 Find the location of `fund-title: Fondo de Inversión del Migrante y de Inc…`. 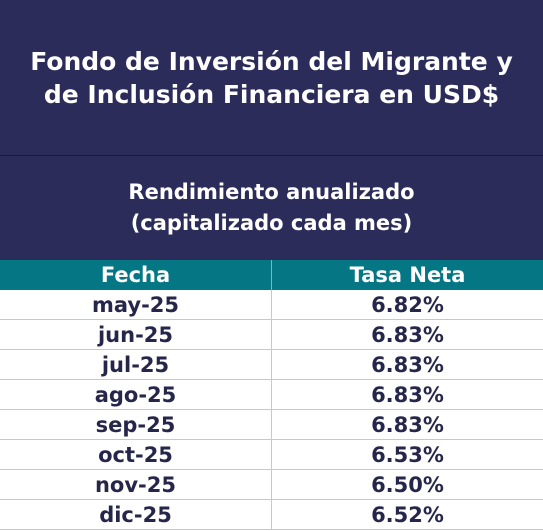

fund-title: Fondo de Inversión del Migrante y de Inc… is located at coordinates (271, 77).